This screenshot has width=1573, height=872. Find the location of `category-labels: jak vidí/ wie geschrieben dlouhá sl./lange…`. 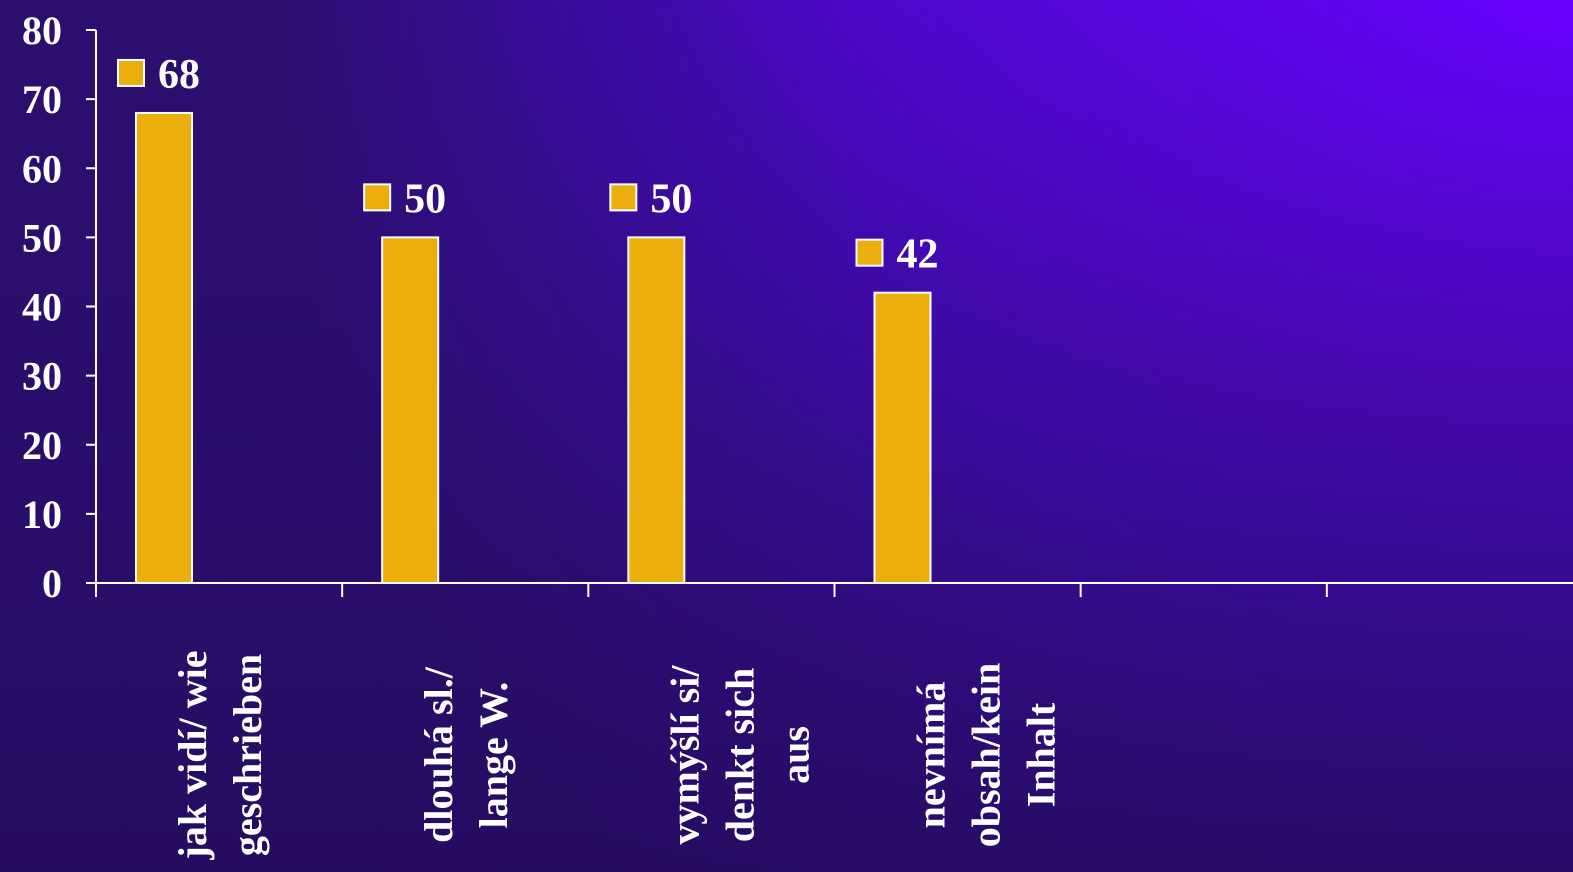

category-labels: jak vidí/ wie geschrieben dlouhá sl./lange… is located at coordinates (617, 756).